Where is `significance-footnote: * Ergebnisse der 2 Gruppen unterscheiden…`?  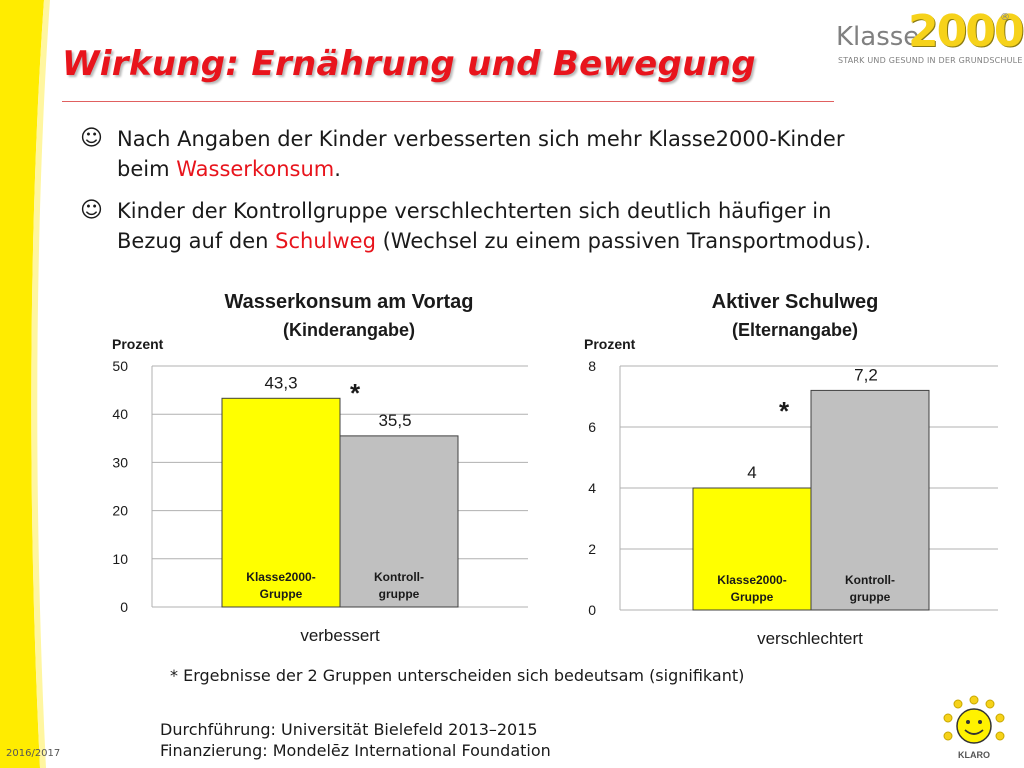 significance-footnote: * Ergebnisse der 2 Gruppen unterscheiden… is located at coordinates (457, 675).